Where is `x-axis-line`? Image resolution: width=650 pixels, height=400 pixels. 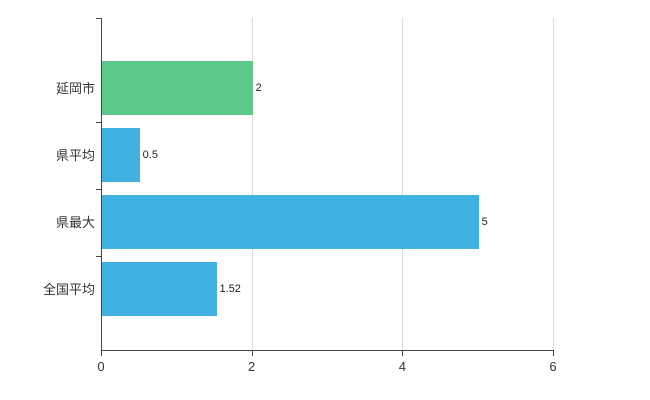 x-axis-line is located at coordinates (327, 350).